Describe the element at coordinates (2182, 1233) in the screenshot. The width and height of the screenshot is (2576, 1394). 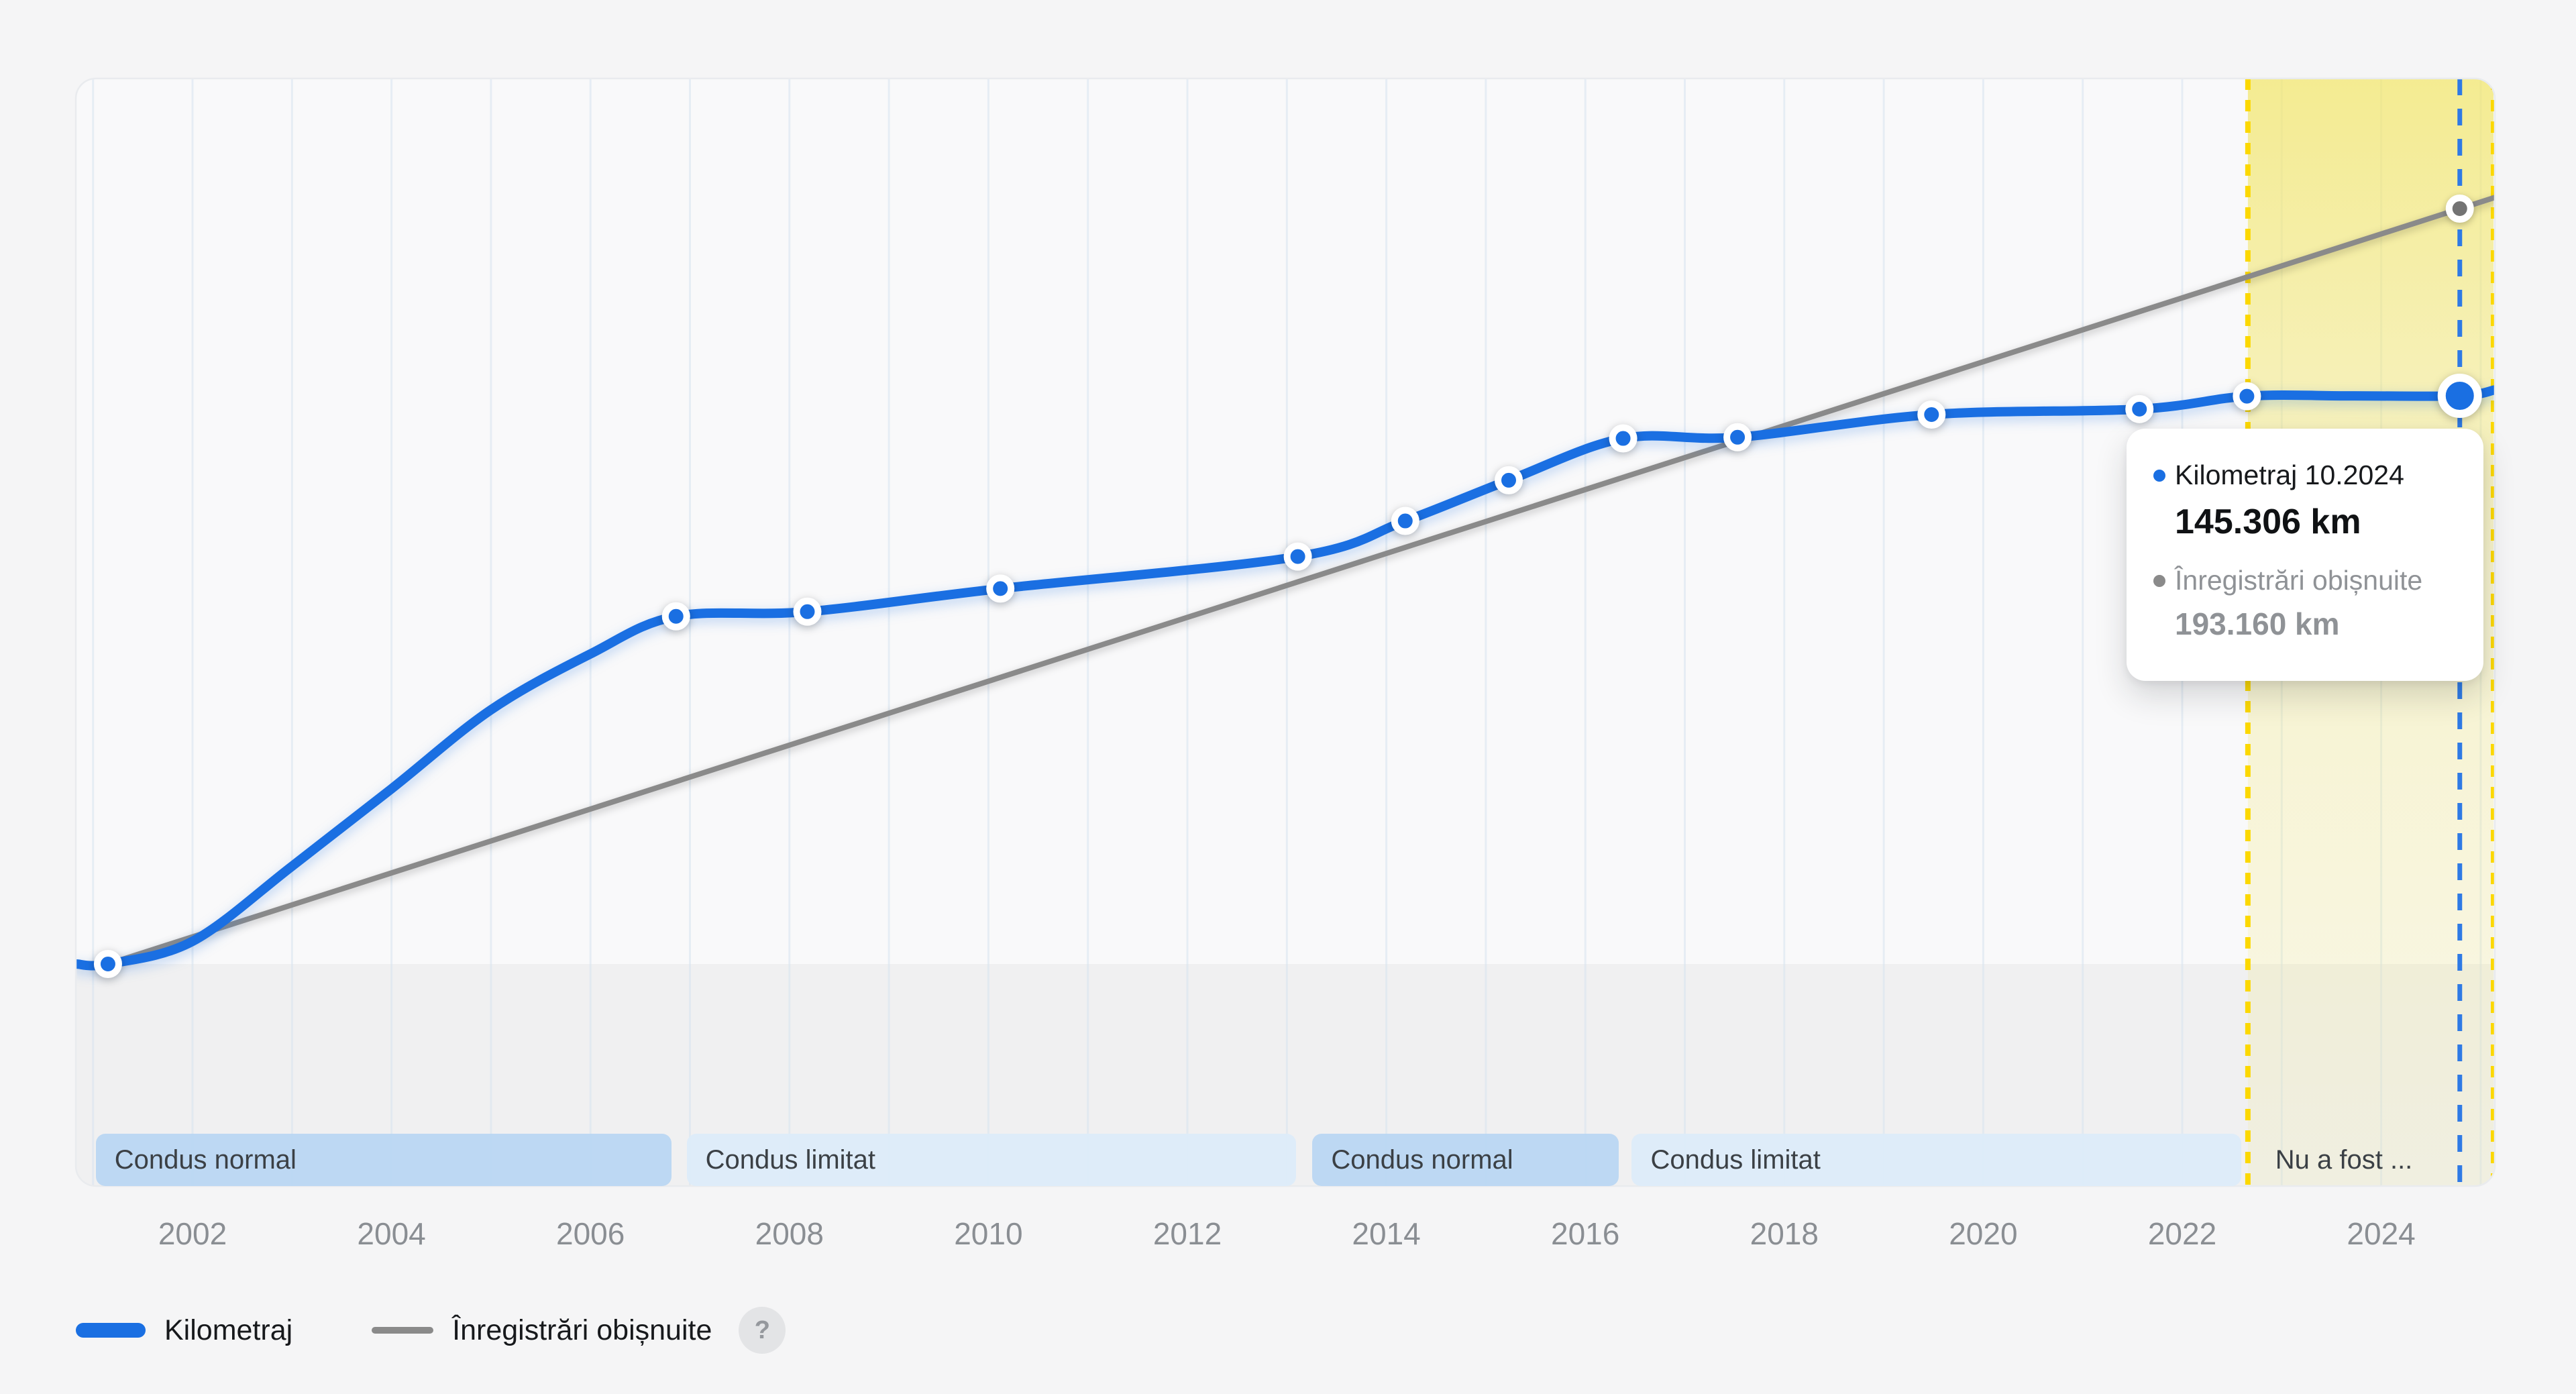
I see `x-tick-label: 2022` at that location.